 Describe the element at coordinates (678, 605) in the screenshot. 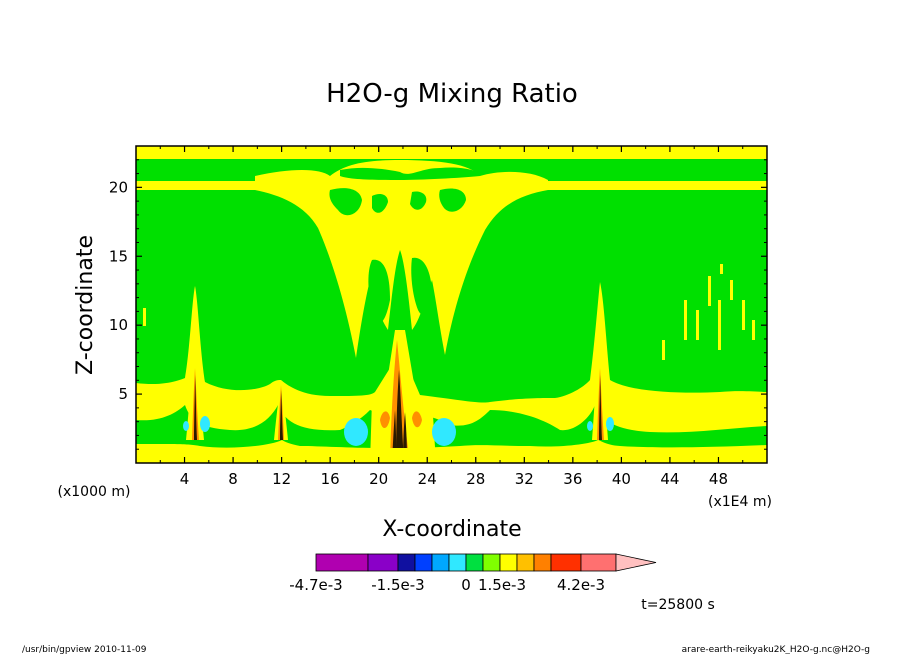

I see `time-label: t=25800 s` at that location.